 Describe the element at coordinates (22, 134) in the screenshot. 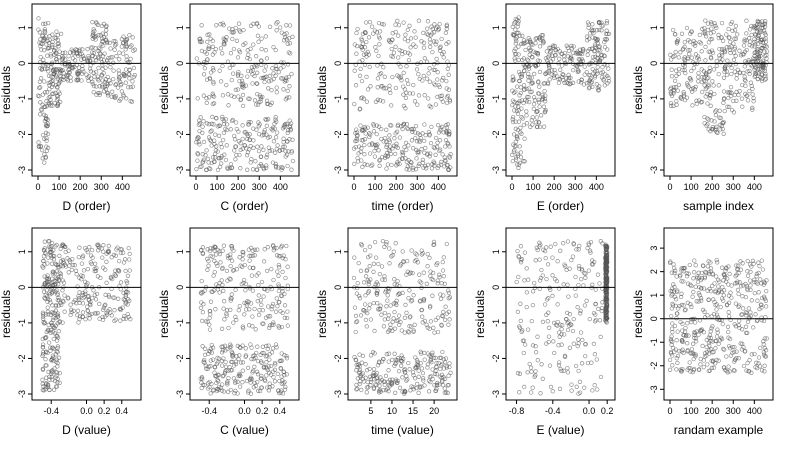

I see `y-tick-label: -2` at that location.